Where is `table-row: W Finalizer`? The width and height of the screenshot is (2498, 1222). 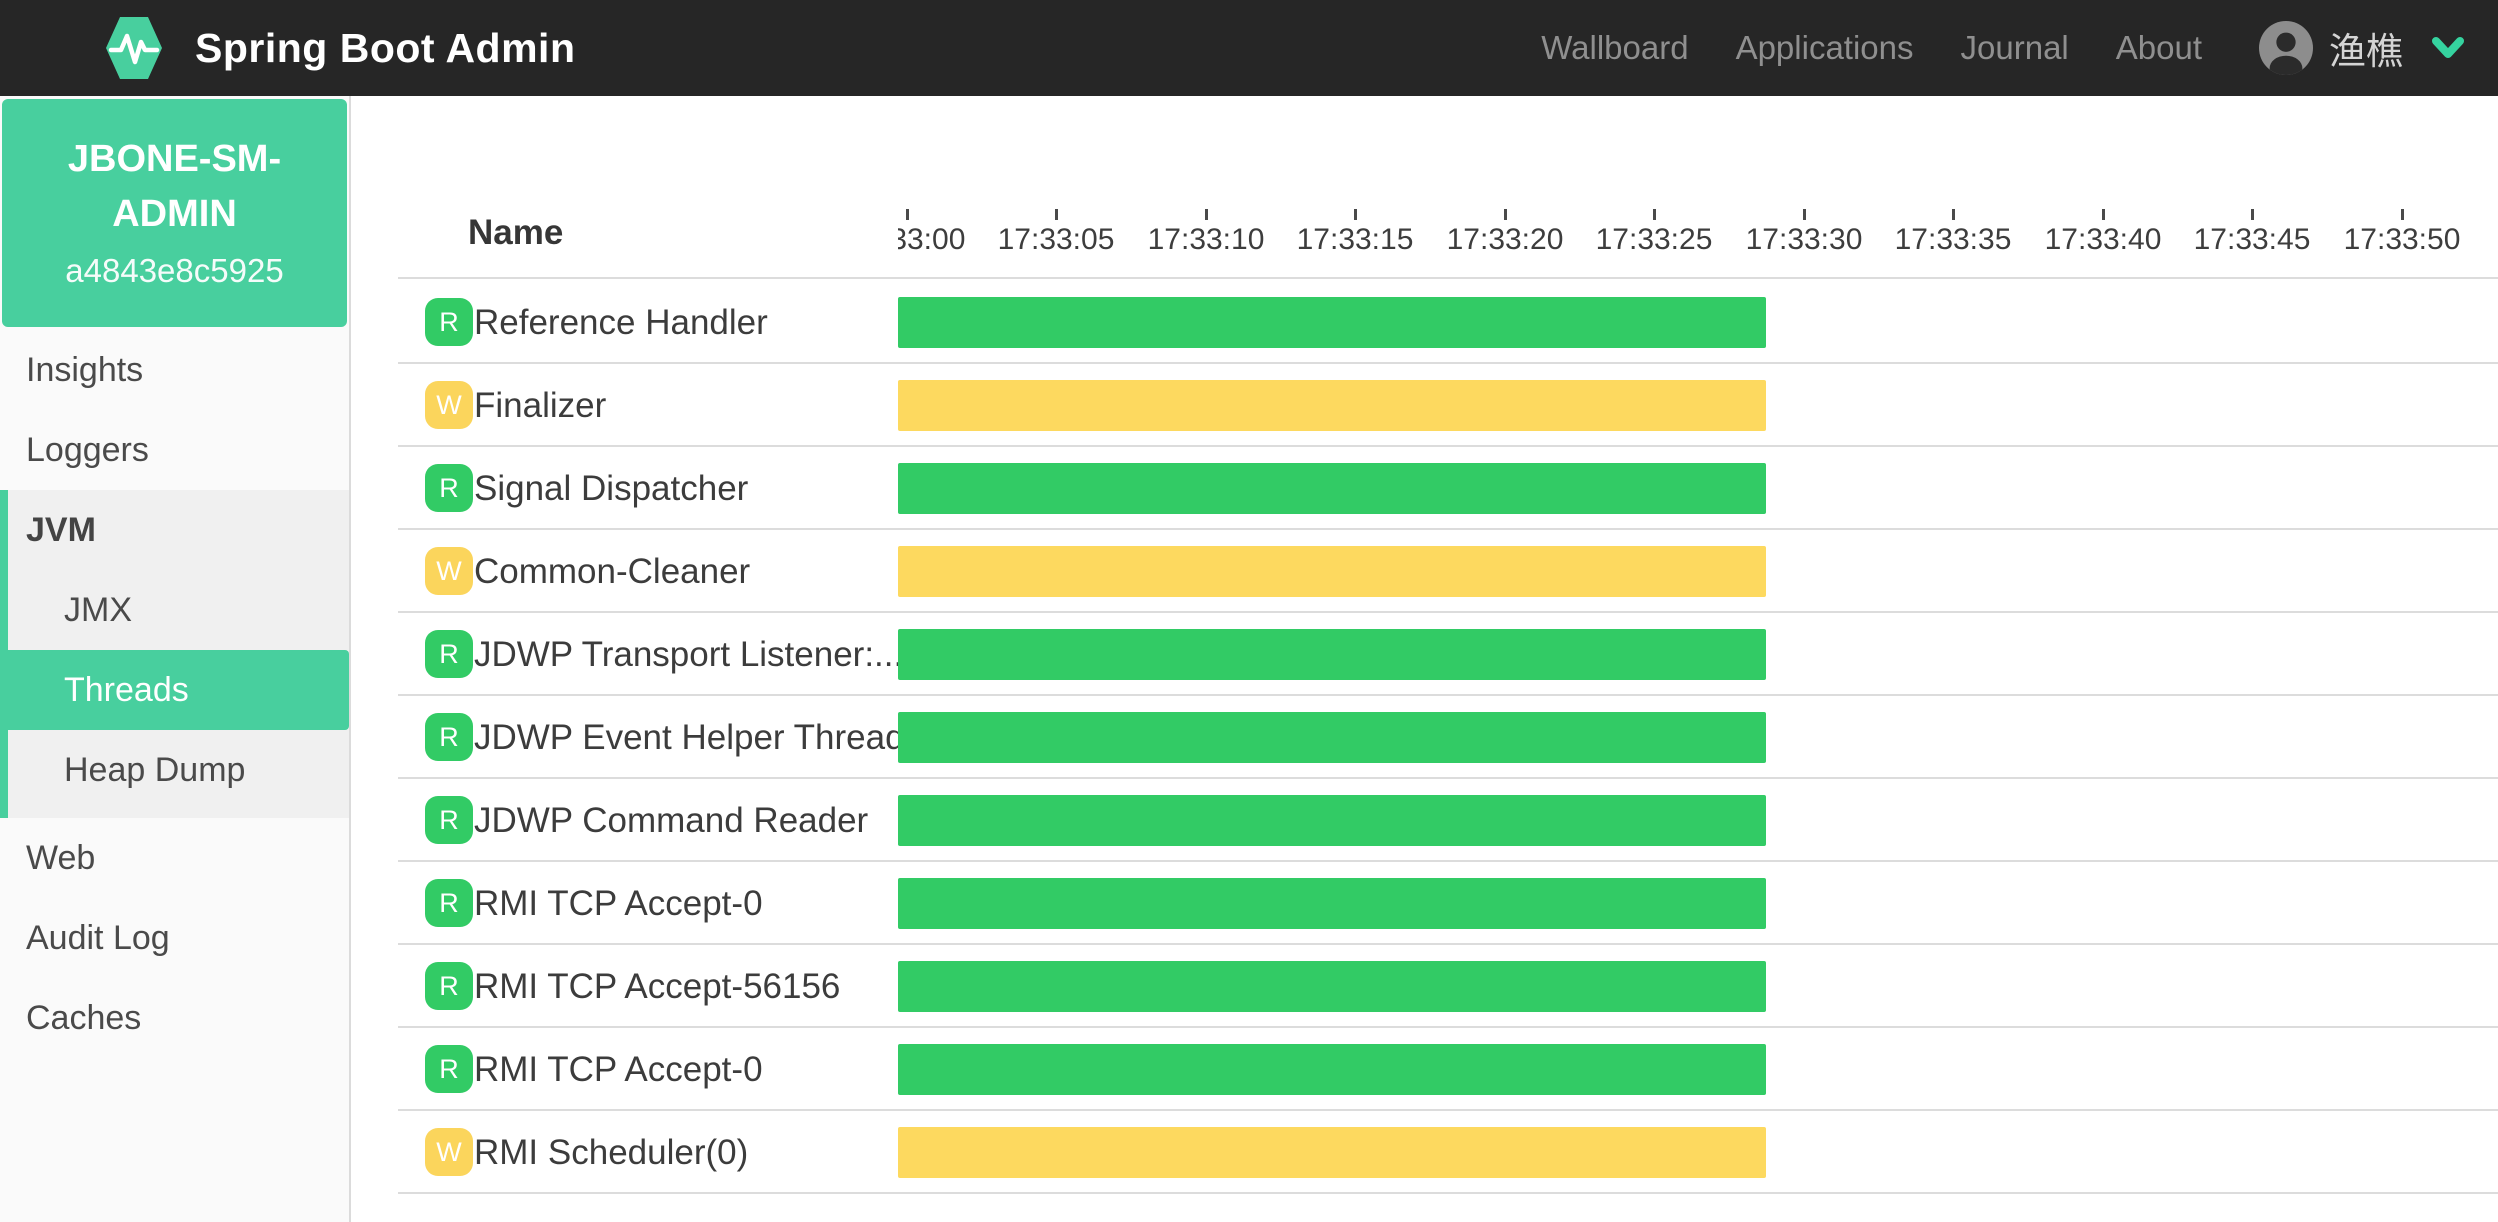
table-row: W Finalizer is located at coordinates (1448, 405).